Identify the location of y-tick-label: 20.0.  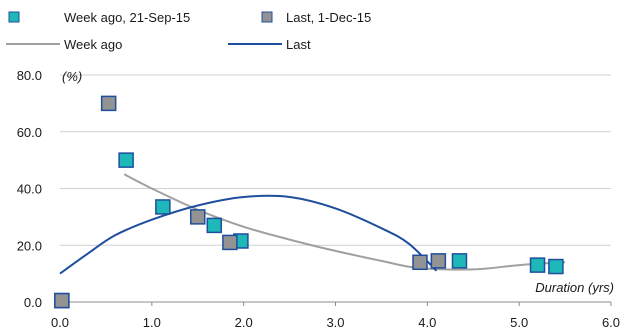
(29, 245).